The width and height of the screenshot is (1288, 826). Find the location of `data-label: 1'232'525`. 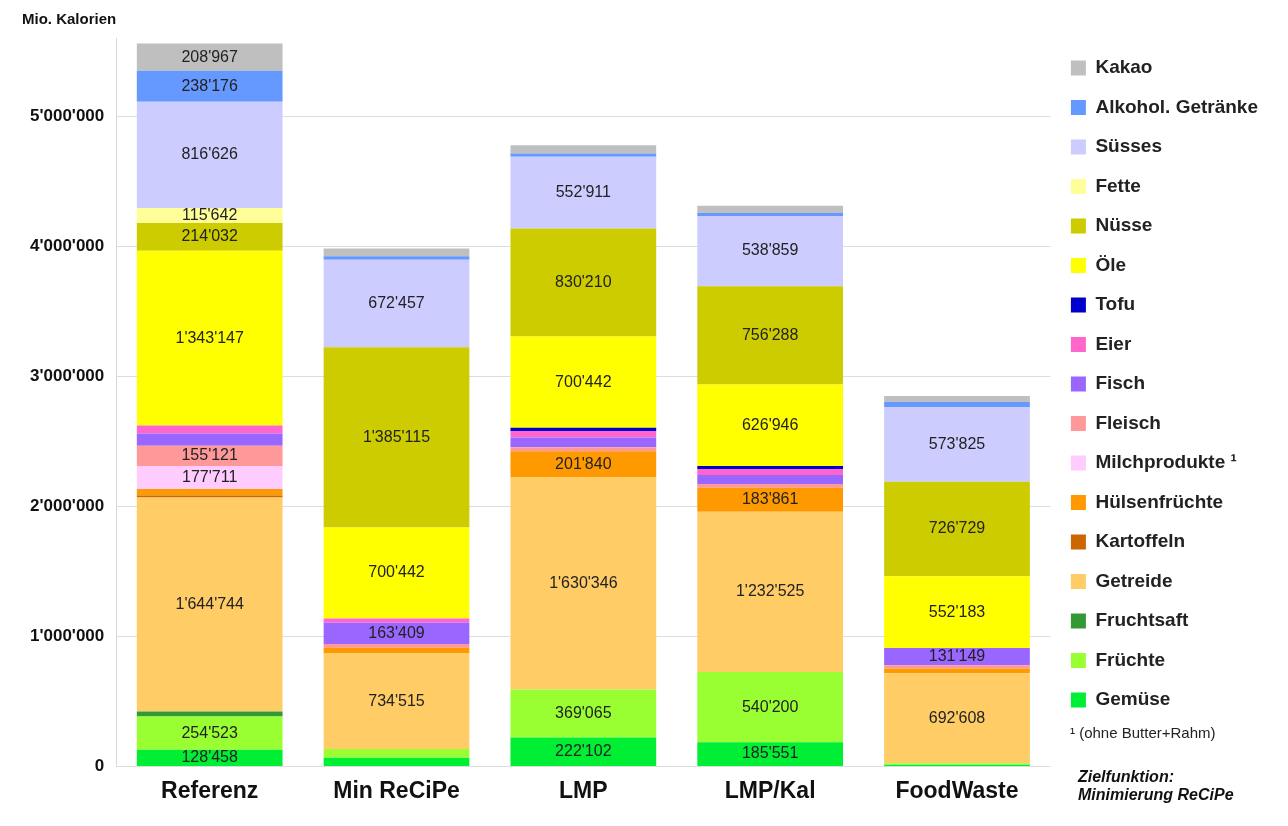

data-label: 1'232'525 is located at coordinates (770, 591).